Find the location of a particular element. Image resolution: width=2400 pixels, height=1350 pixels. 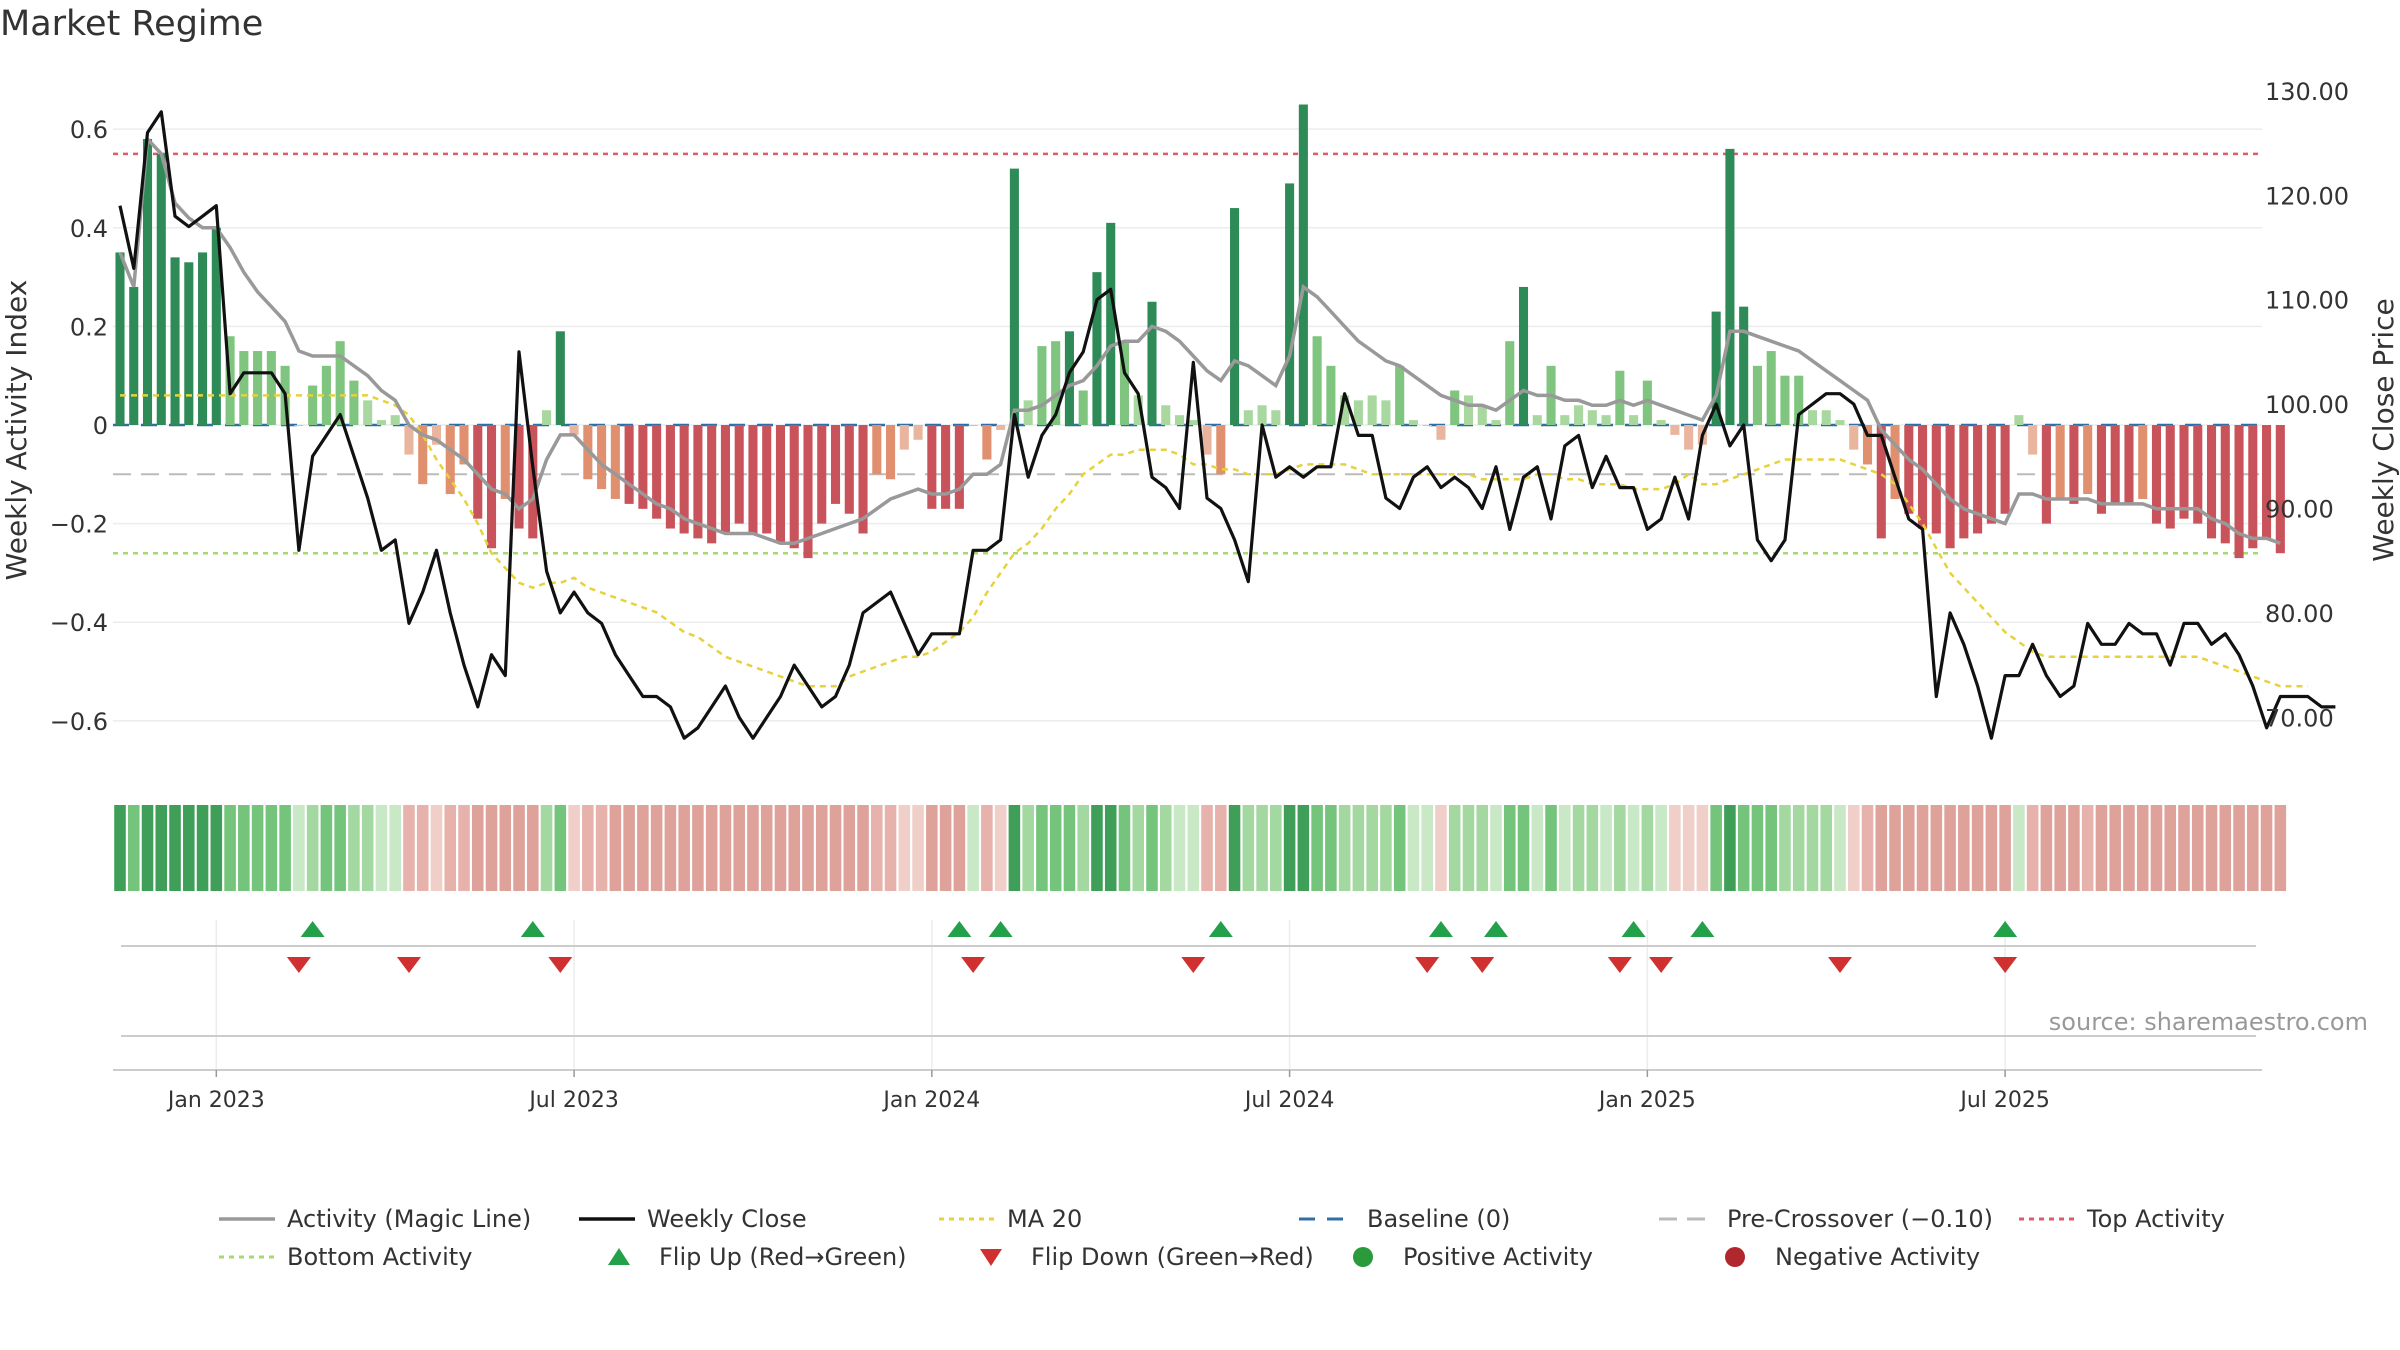

x-tick-label: Jan 2024 is located at coordinates (930, 1100).